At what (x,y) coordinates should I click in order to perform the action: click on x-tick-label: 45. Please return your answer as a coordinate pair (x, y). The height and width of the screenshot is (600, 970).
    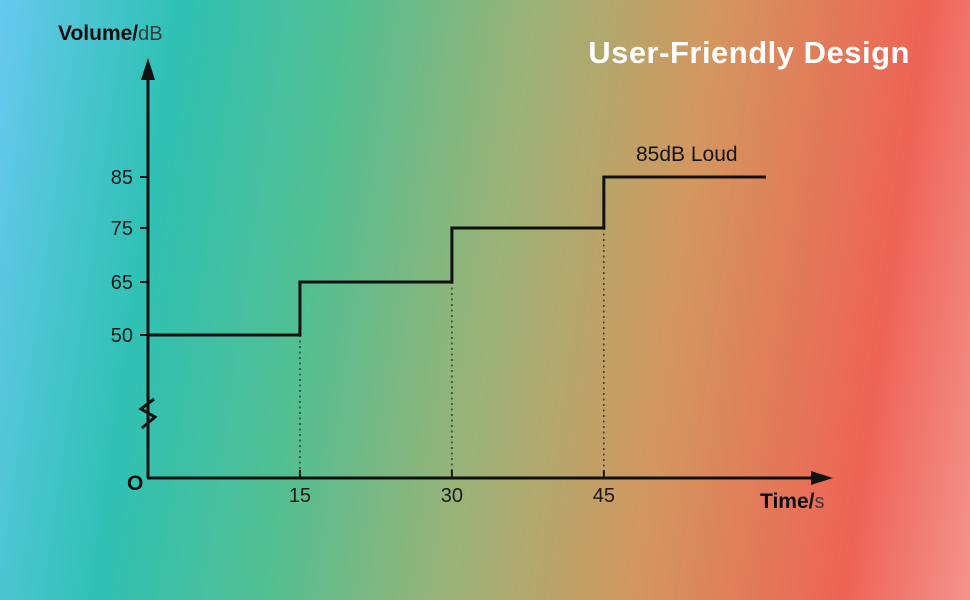
    Looking at the image, I should click on (604, 496).